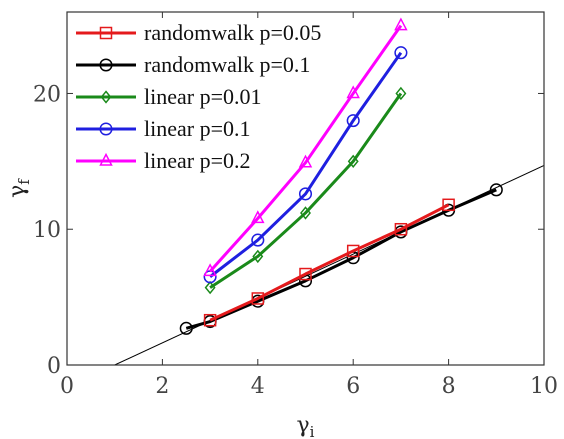 This screenshot has width=564, height=439. Describe the element at coordinates (197, 160) in the screenshot. I see `legend-label: linear p=0.2` at that location.